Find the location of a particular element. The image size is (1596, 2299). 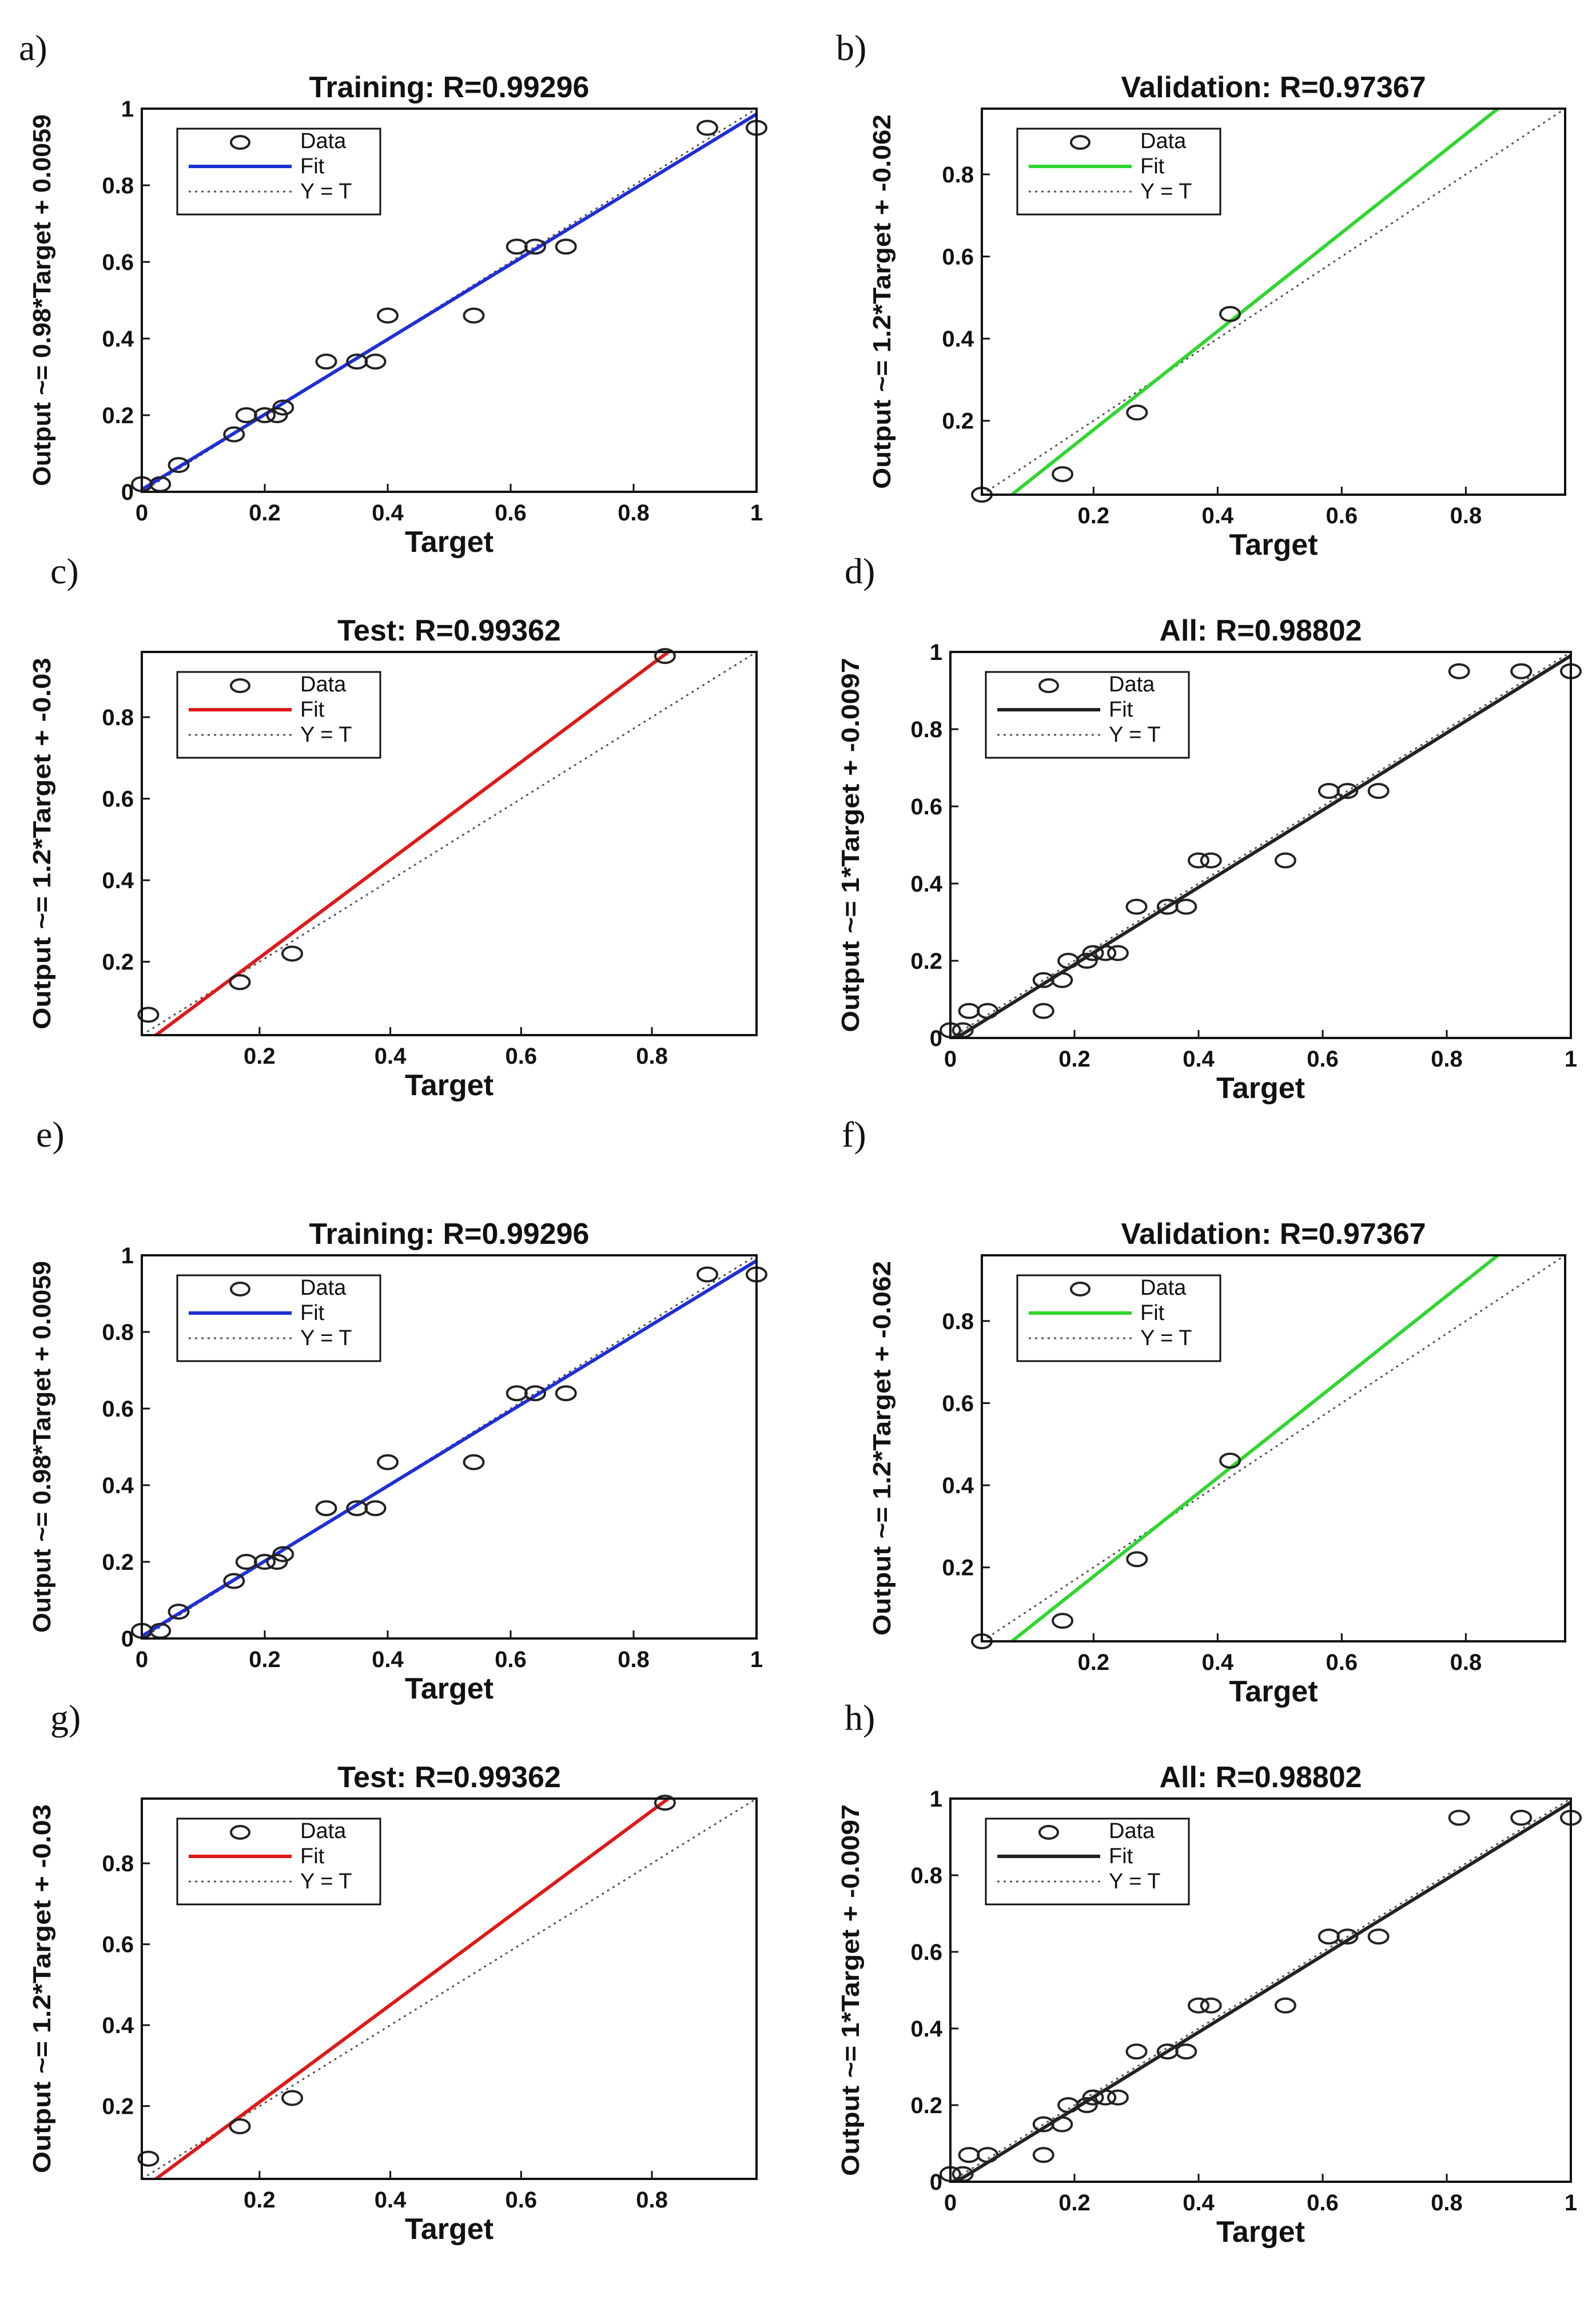

chart-title: Test: R=0.99362 is located at coordinates (449, 1778).